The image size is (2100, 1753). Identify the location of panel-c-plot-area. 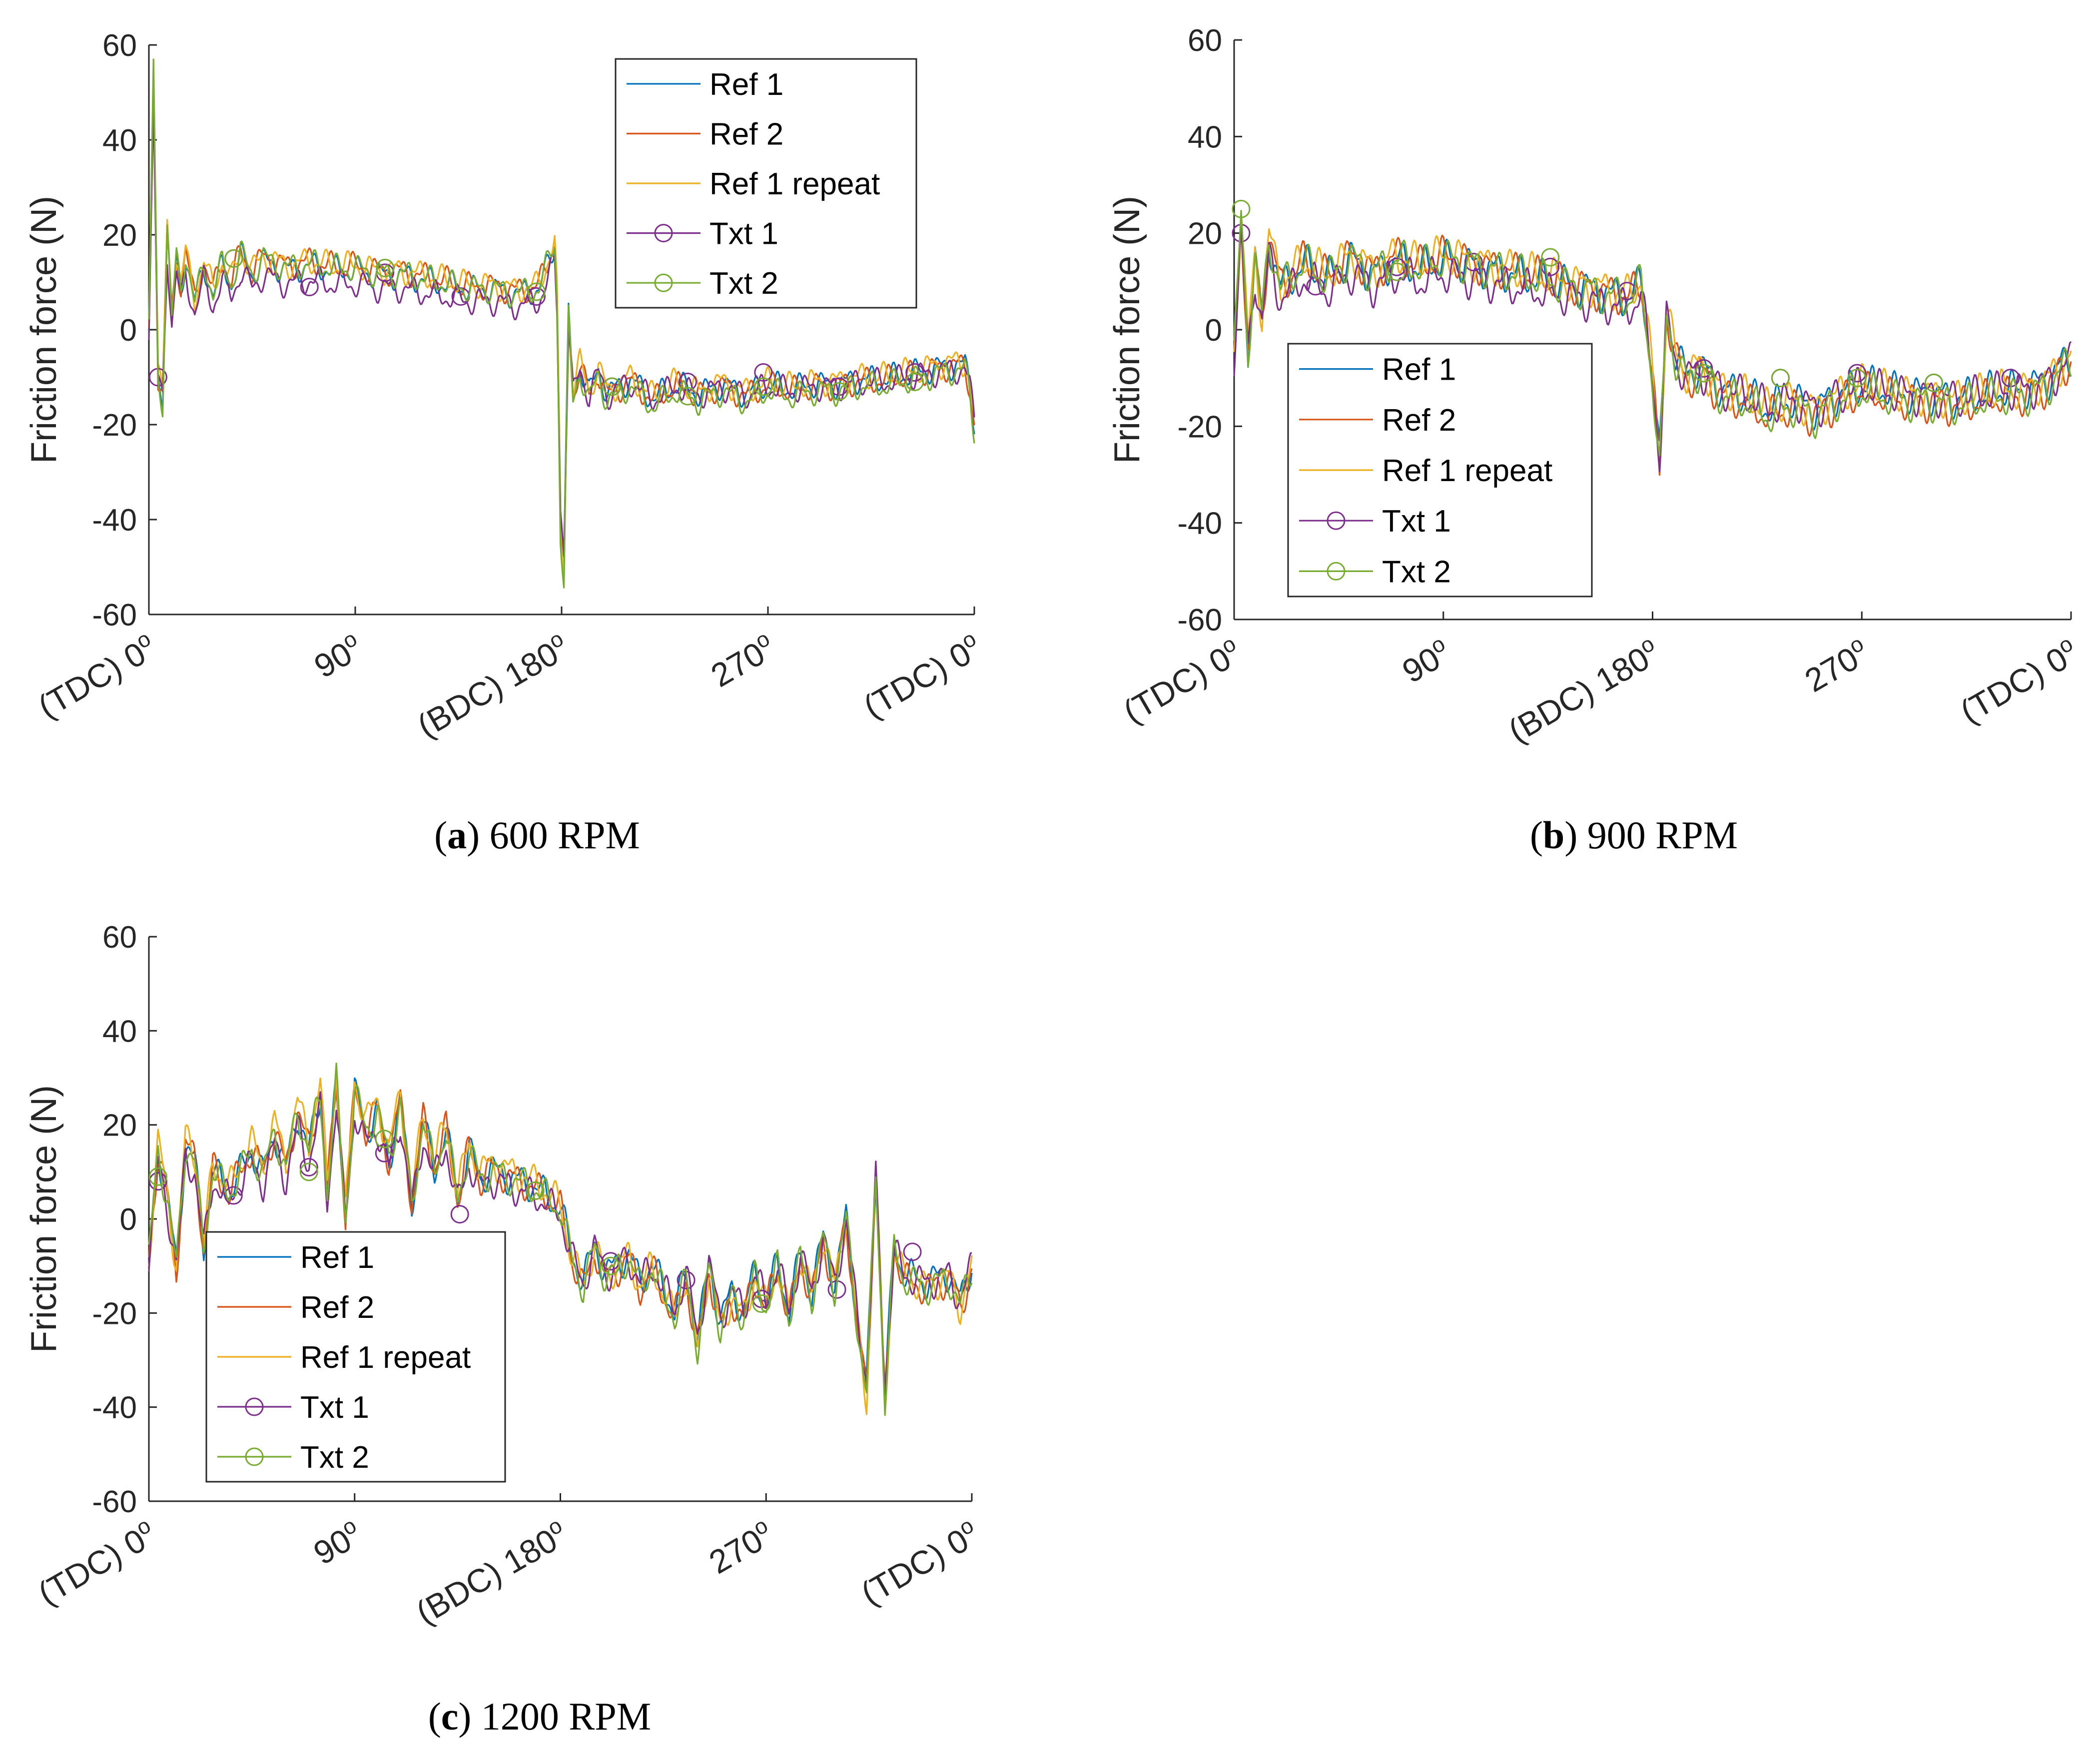
(560, 1220).